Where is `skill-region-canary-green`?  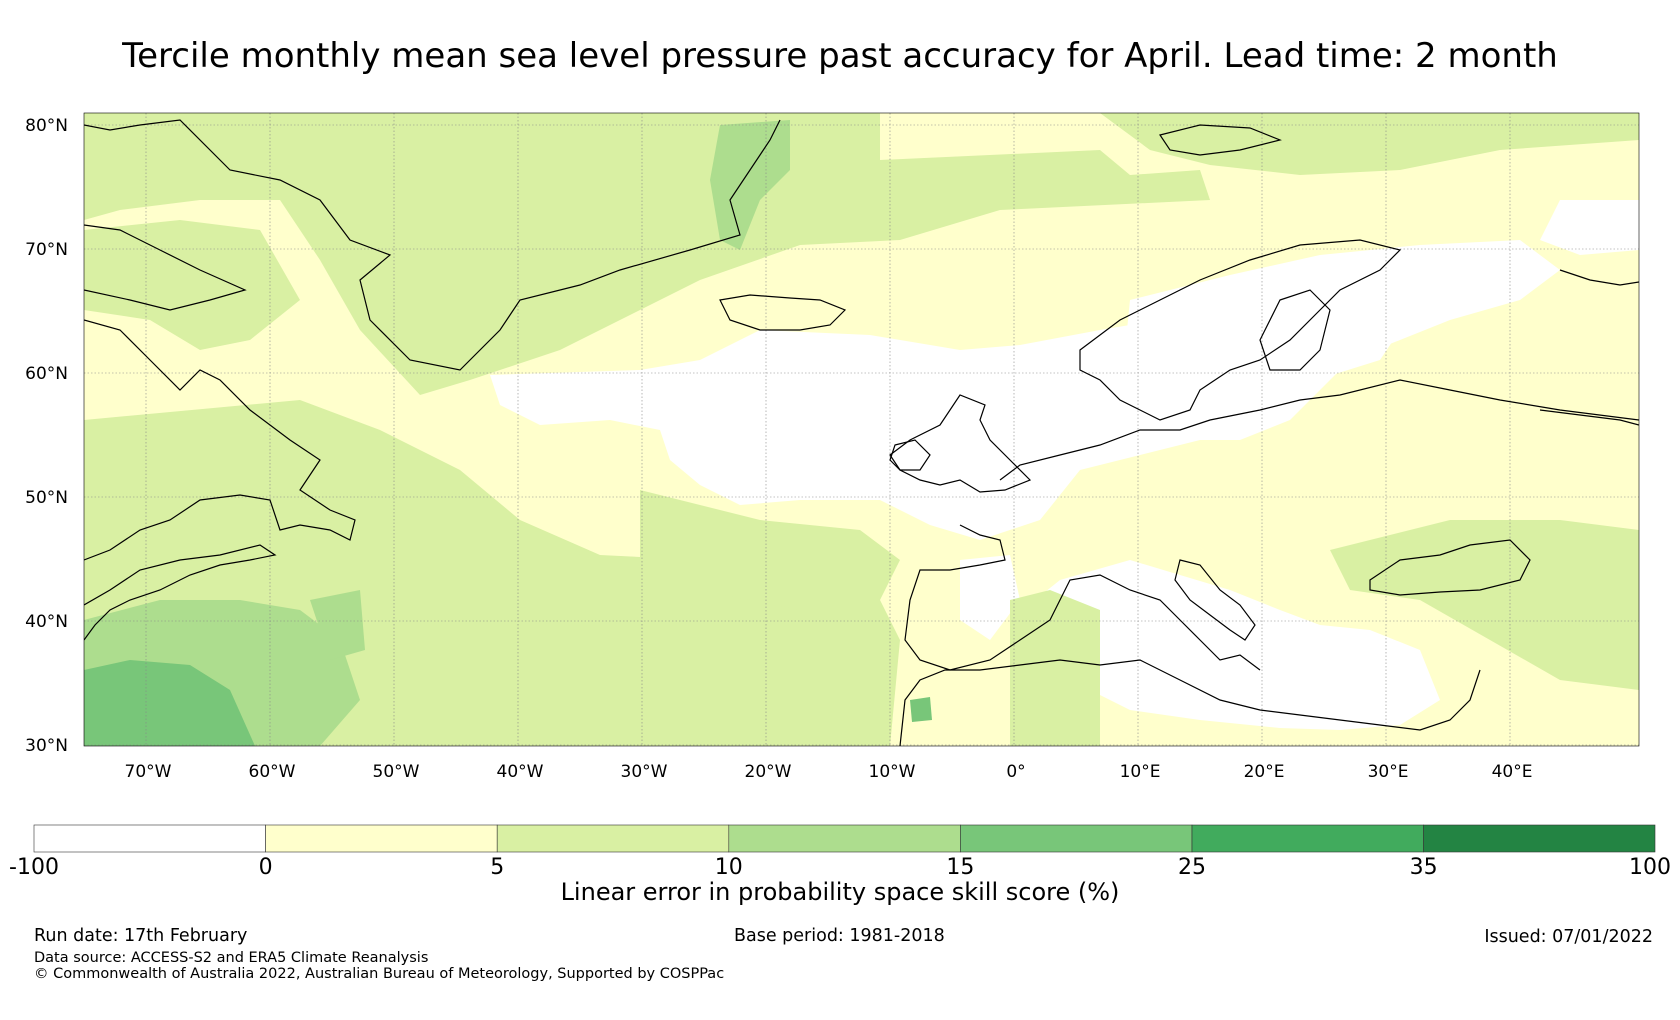 skill-region-canary-green is located at coordinates (1055, 668).